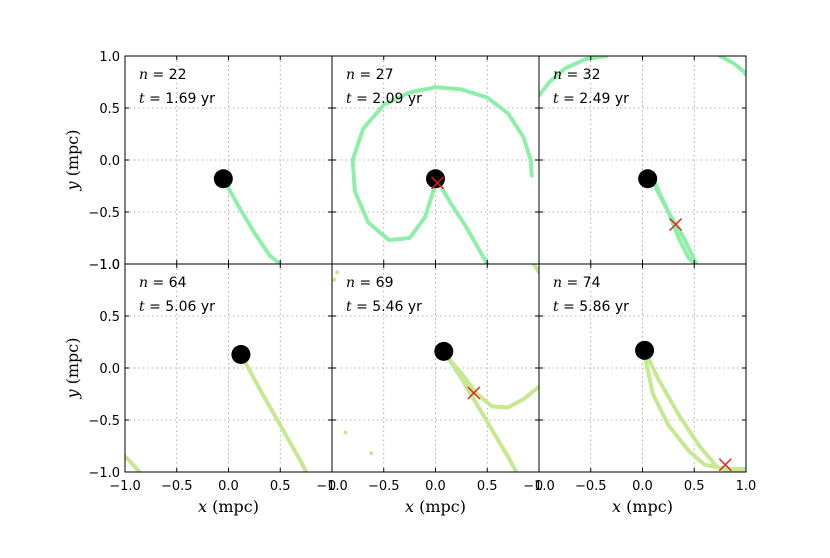 Image resolution: width=830 pixels, height=558 pixels. Describe the element at coordinates (167, 283) in the screenshot. I see `n-value: = 64` at that location.